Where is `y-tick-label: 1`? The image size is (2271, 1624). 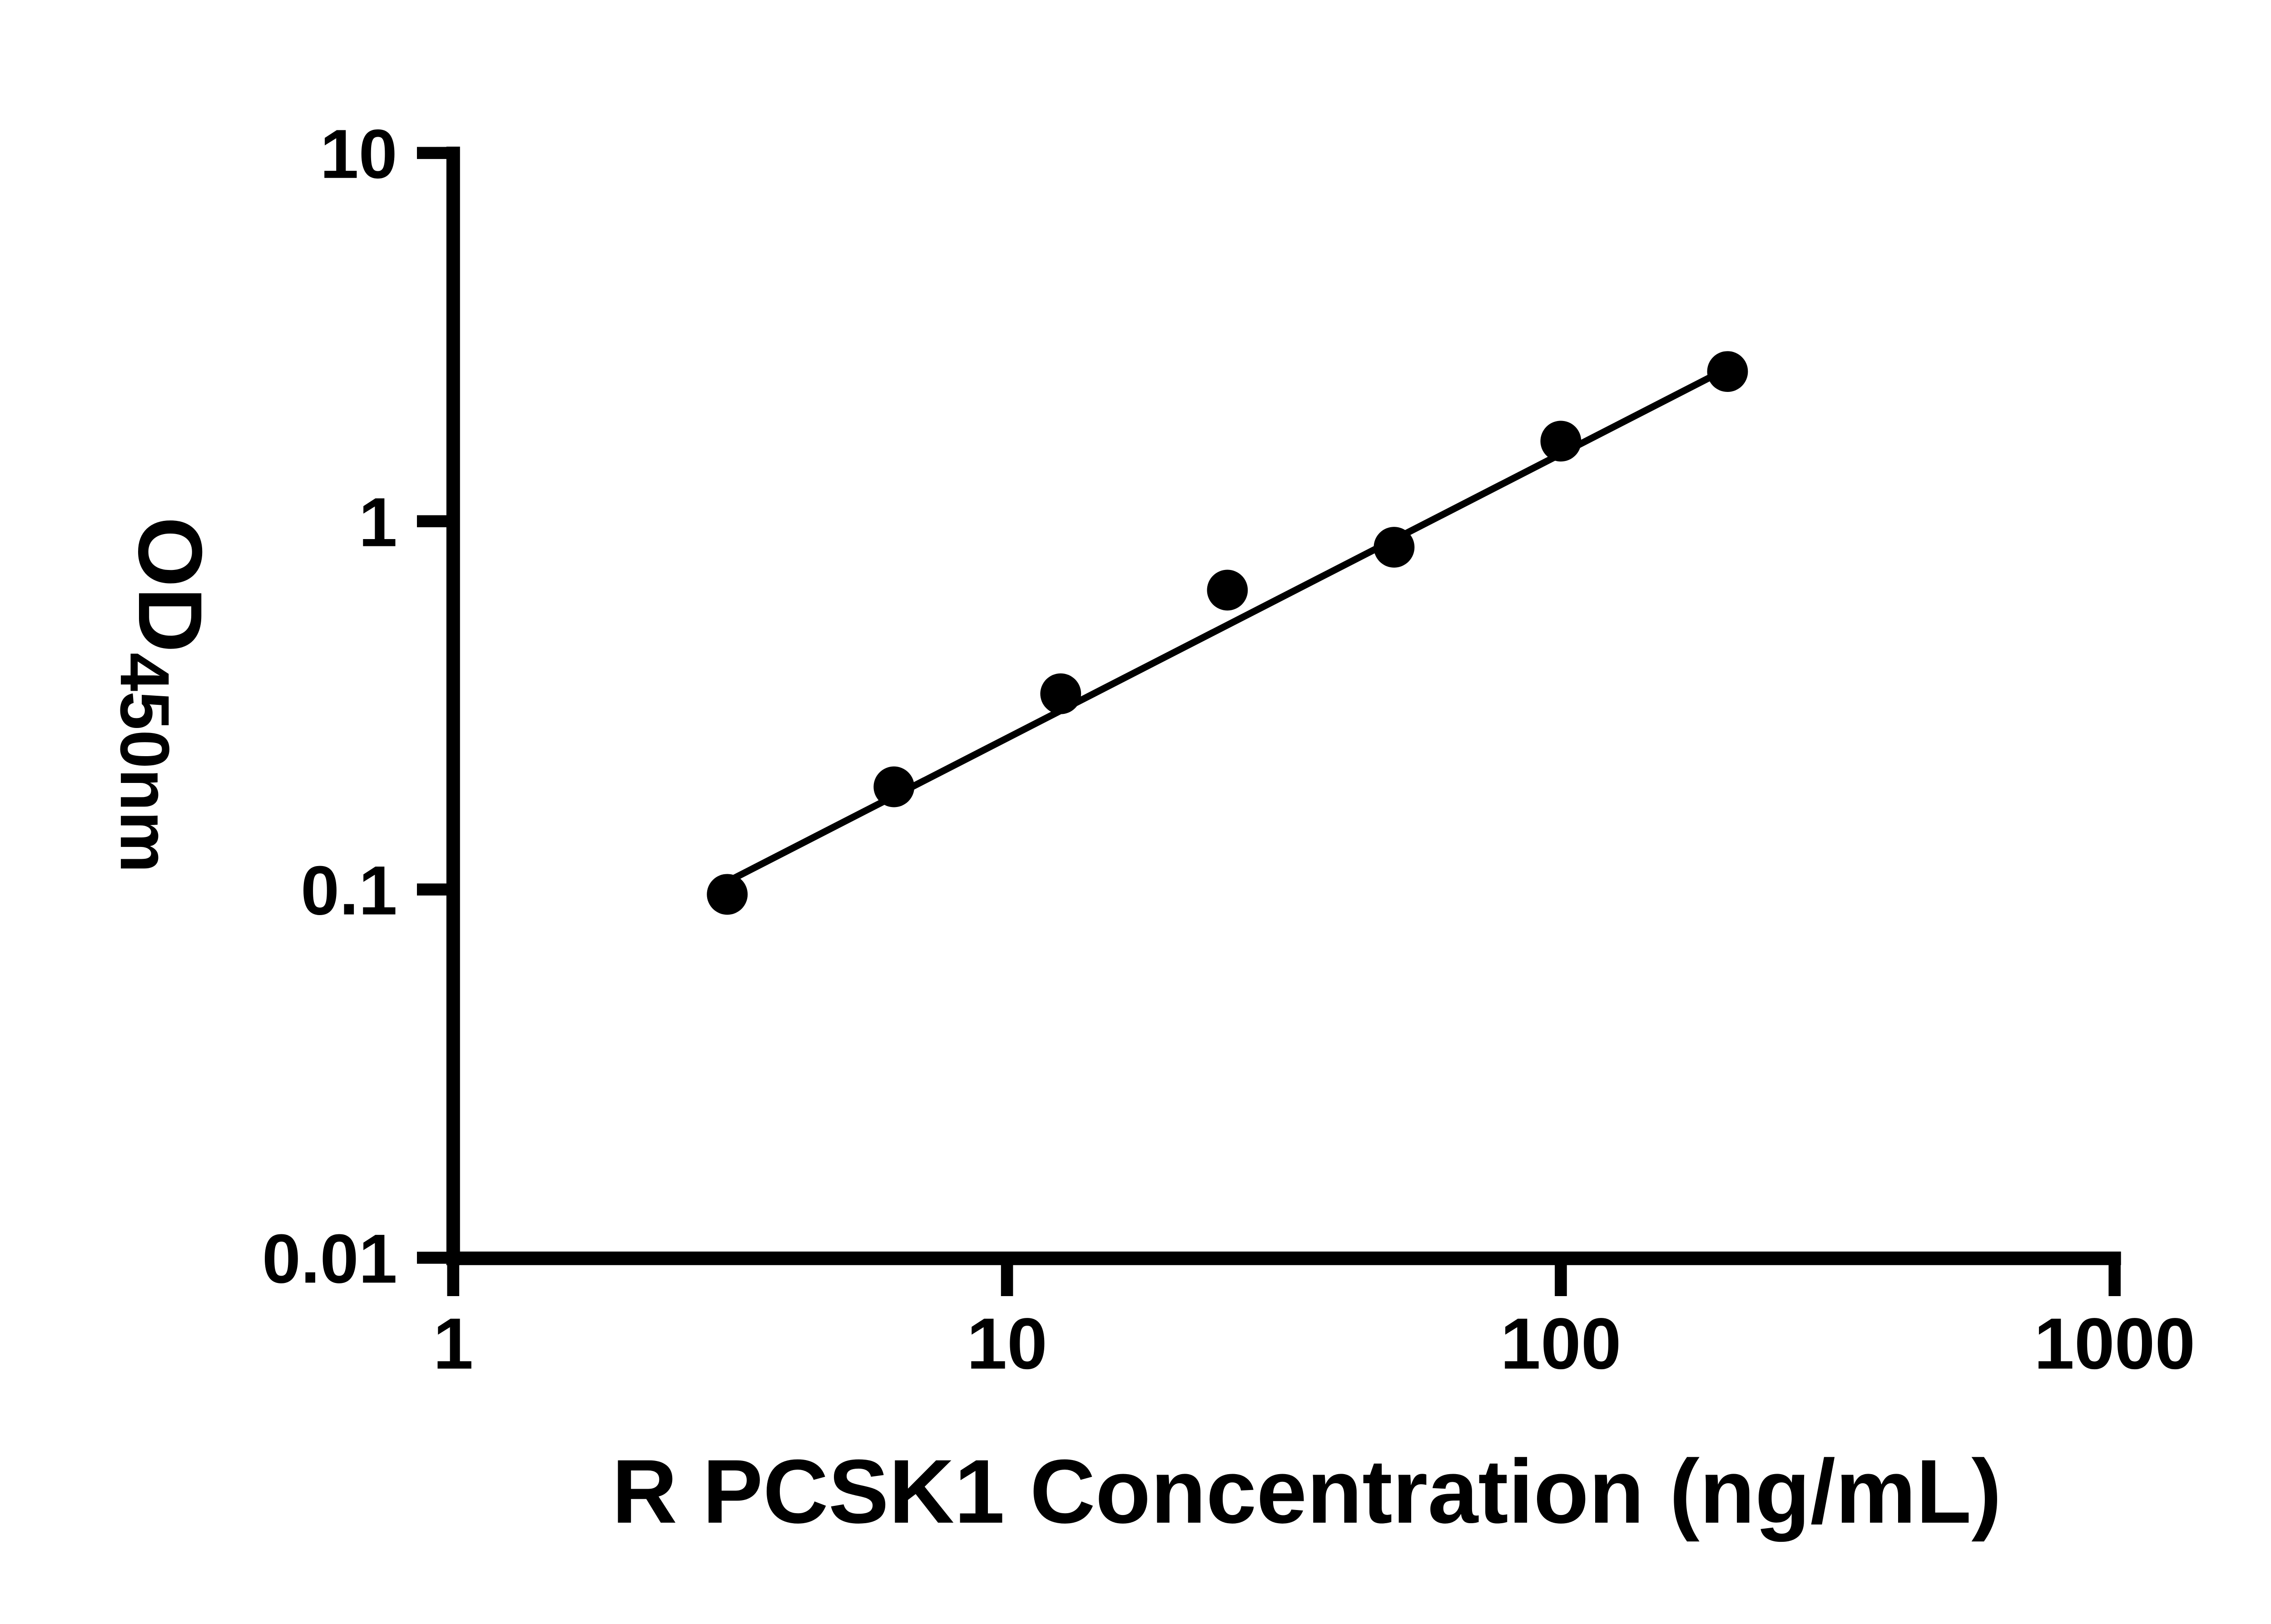
y-tick-label: 1 is located at coordinates (378, 522).